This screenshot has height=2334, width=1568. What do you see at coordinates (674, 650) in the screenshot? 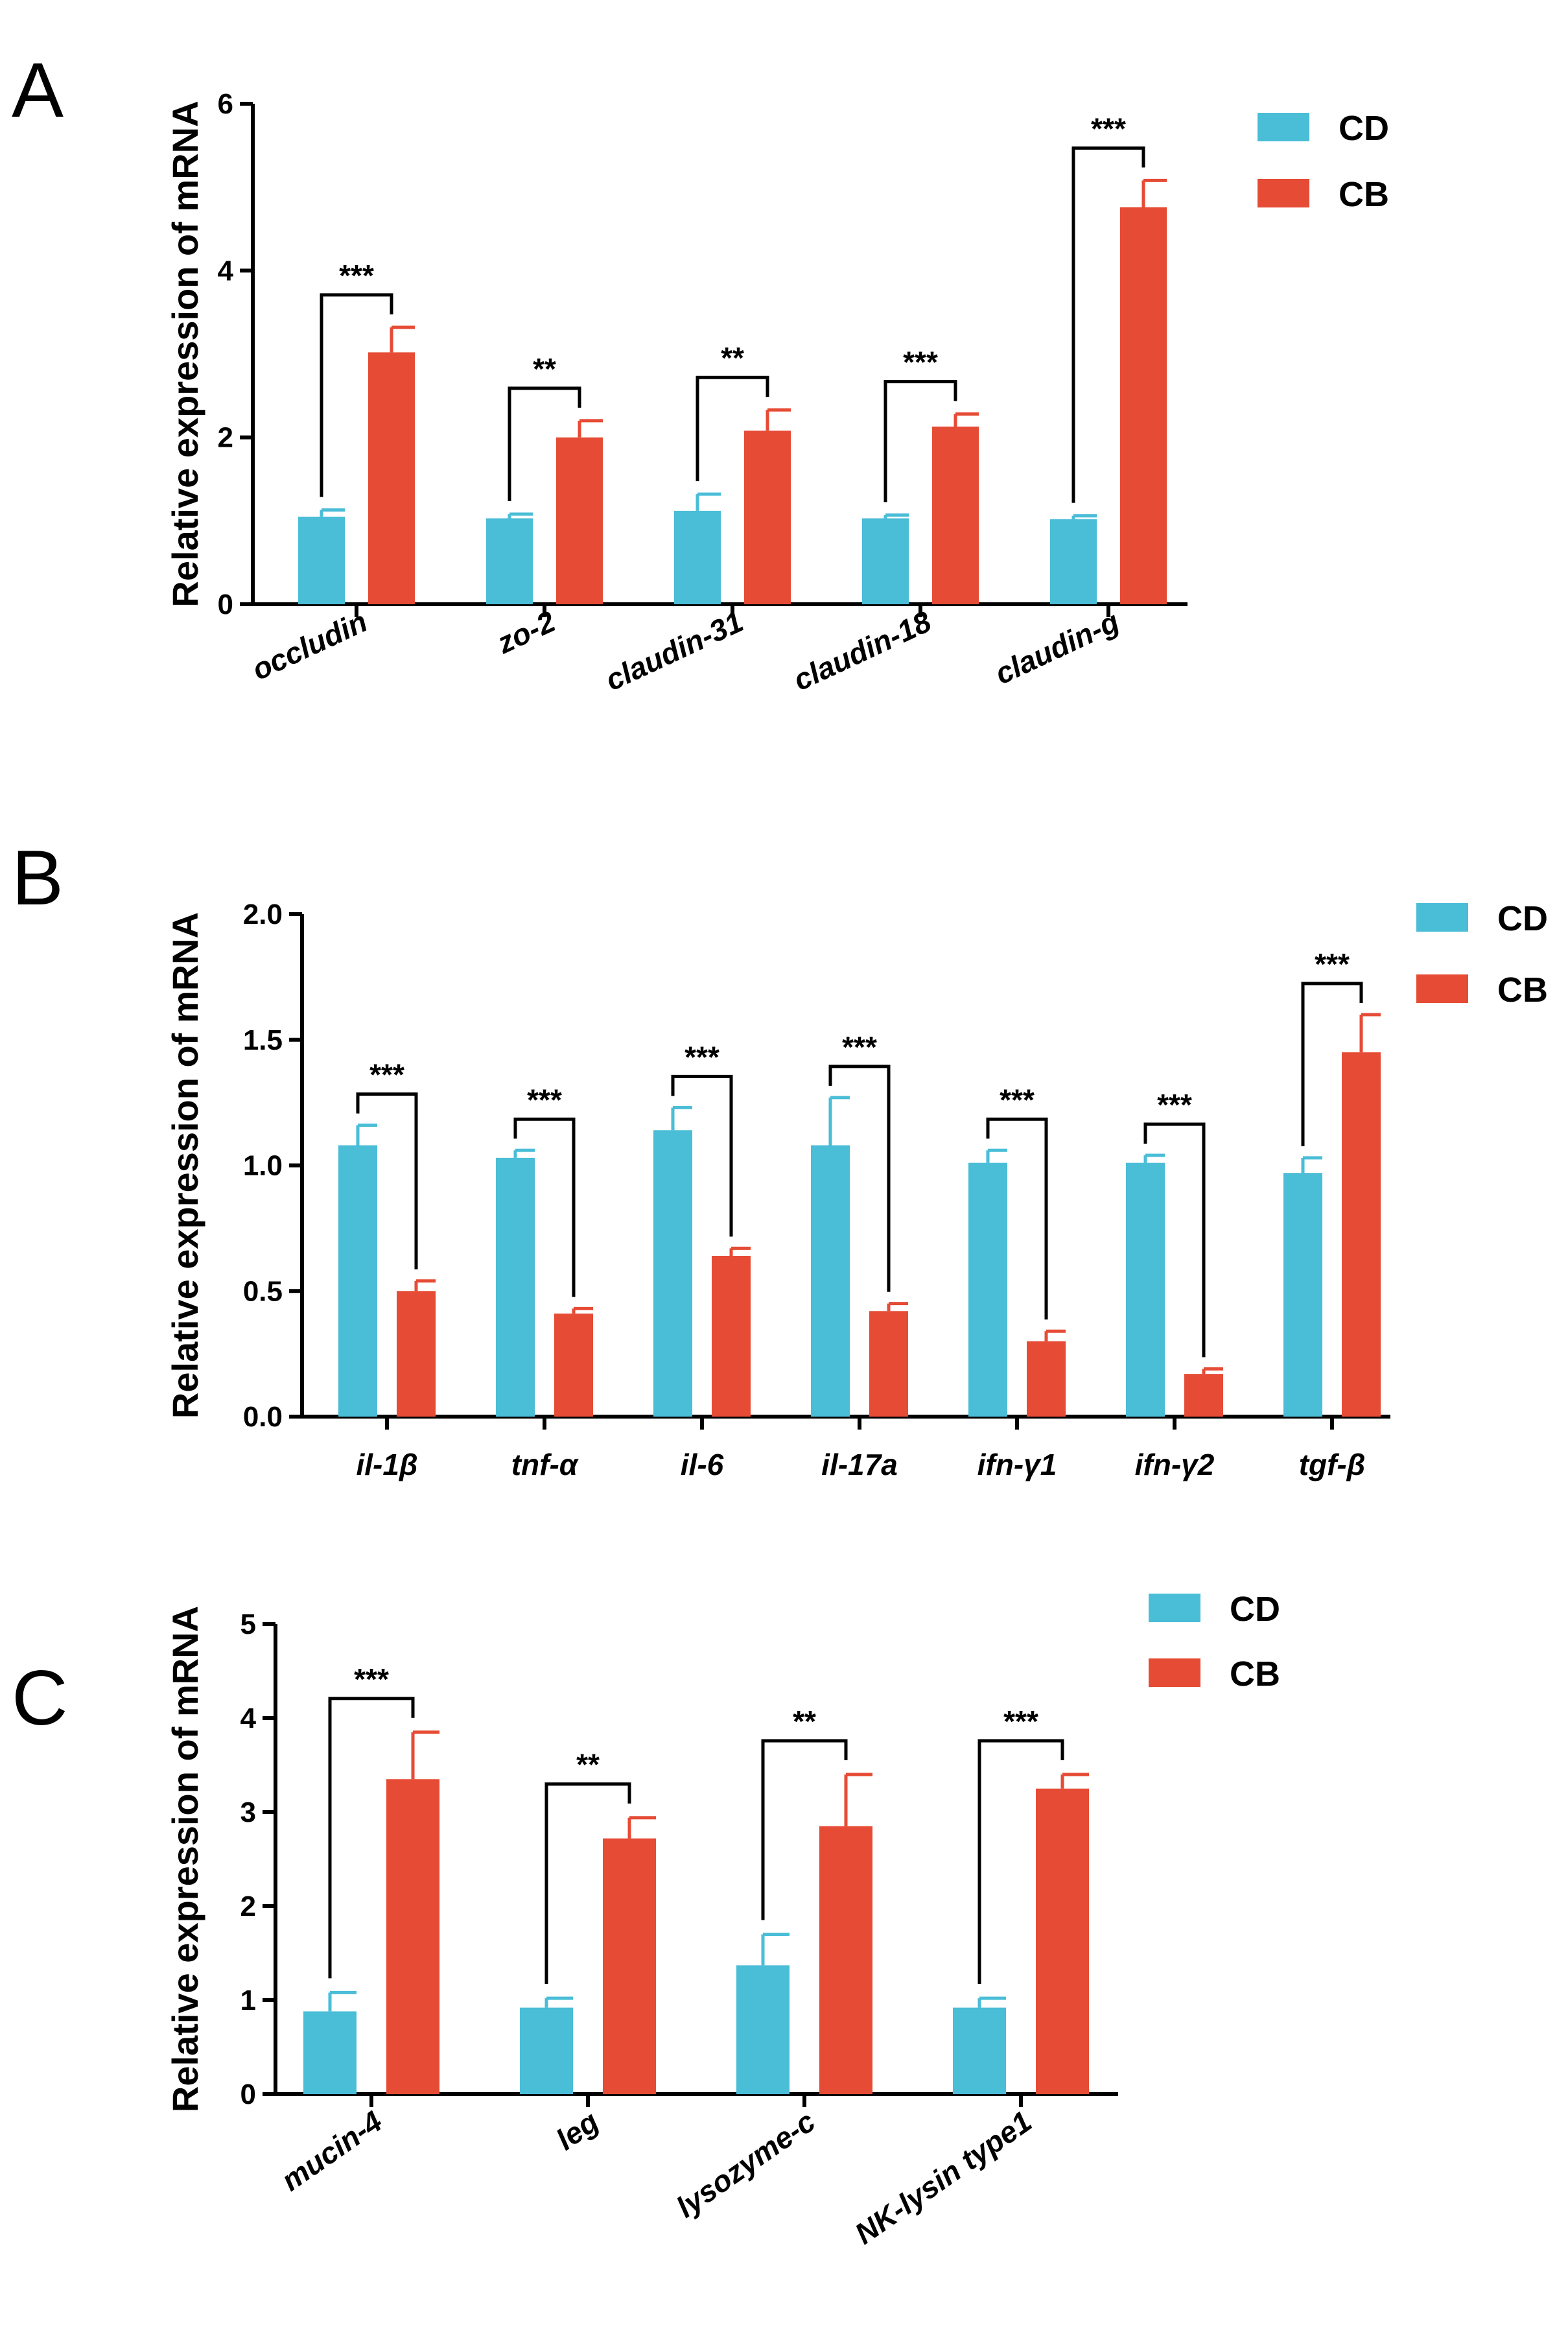
I see `category-label: claudin-31` at bounding box center [674, 650].